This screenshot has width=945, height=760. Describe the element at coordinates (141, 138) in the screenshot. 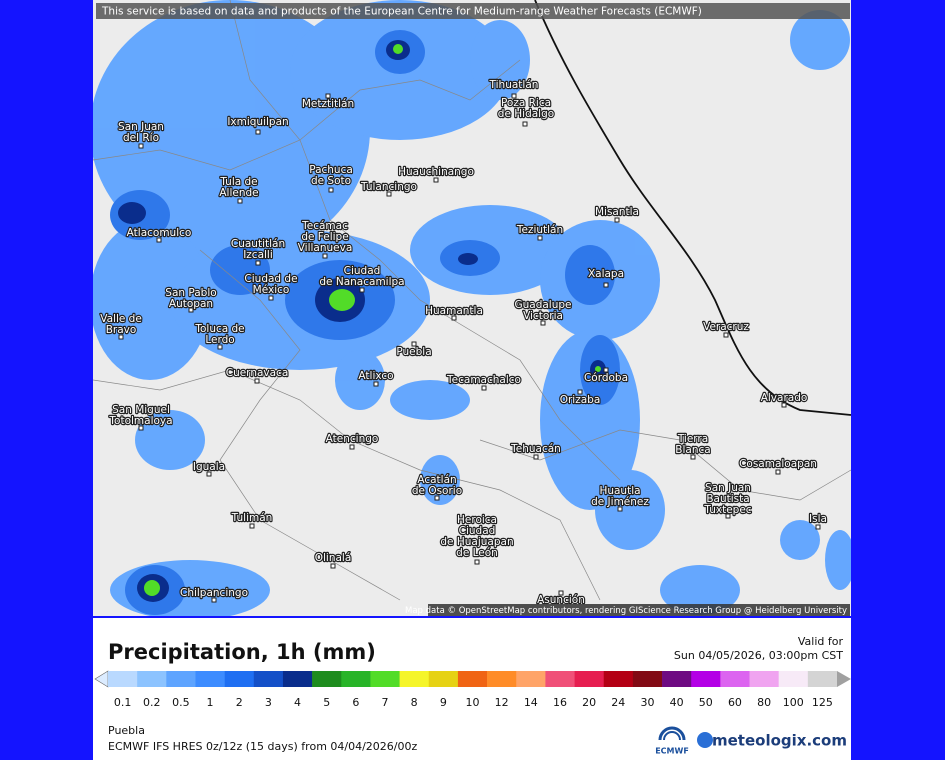

I see `city-label: del Río` at that location.